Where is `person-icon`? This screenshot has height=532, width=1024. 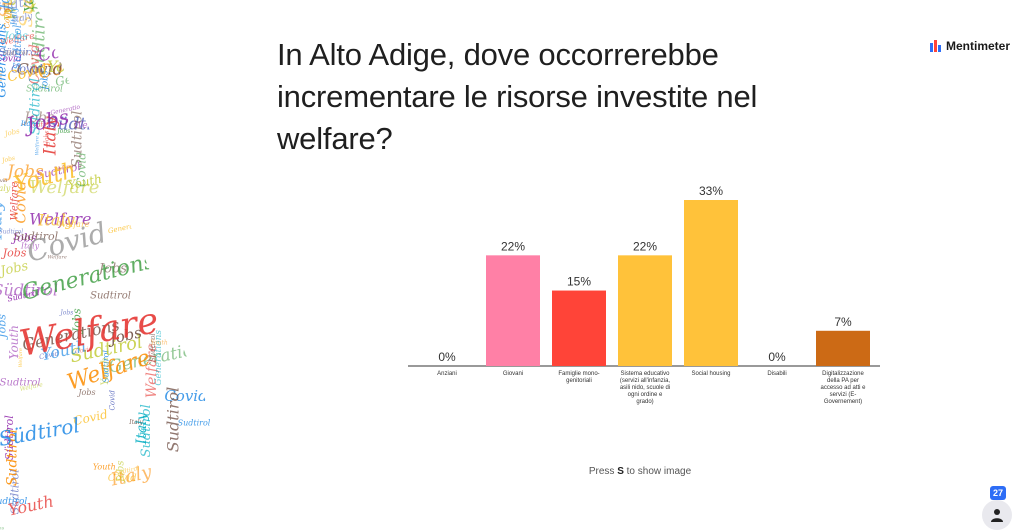
person-icon is located at coordinates (997, 515).